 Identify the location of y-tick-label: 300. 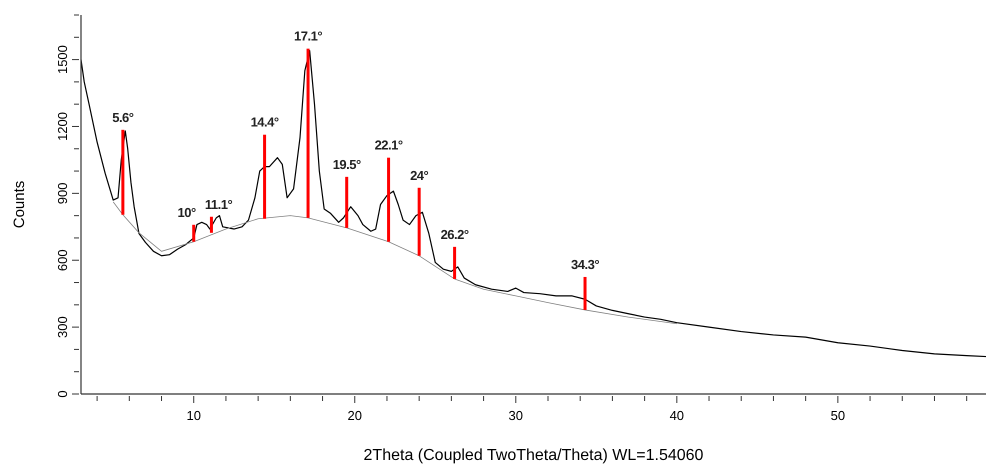
(62, 327).